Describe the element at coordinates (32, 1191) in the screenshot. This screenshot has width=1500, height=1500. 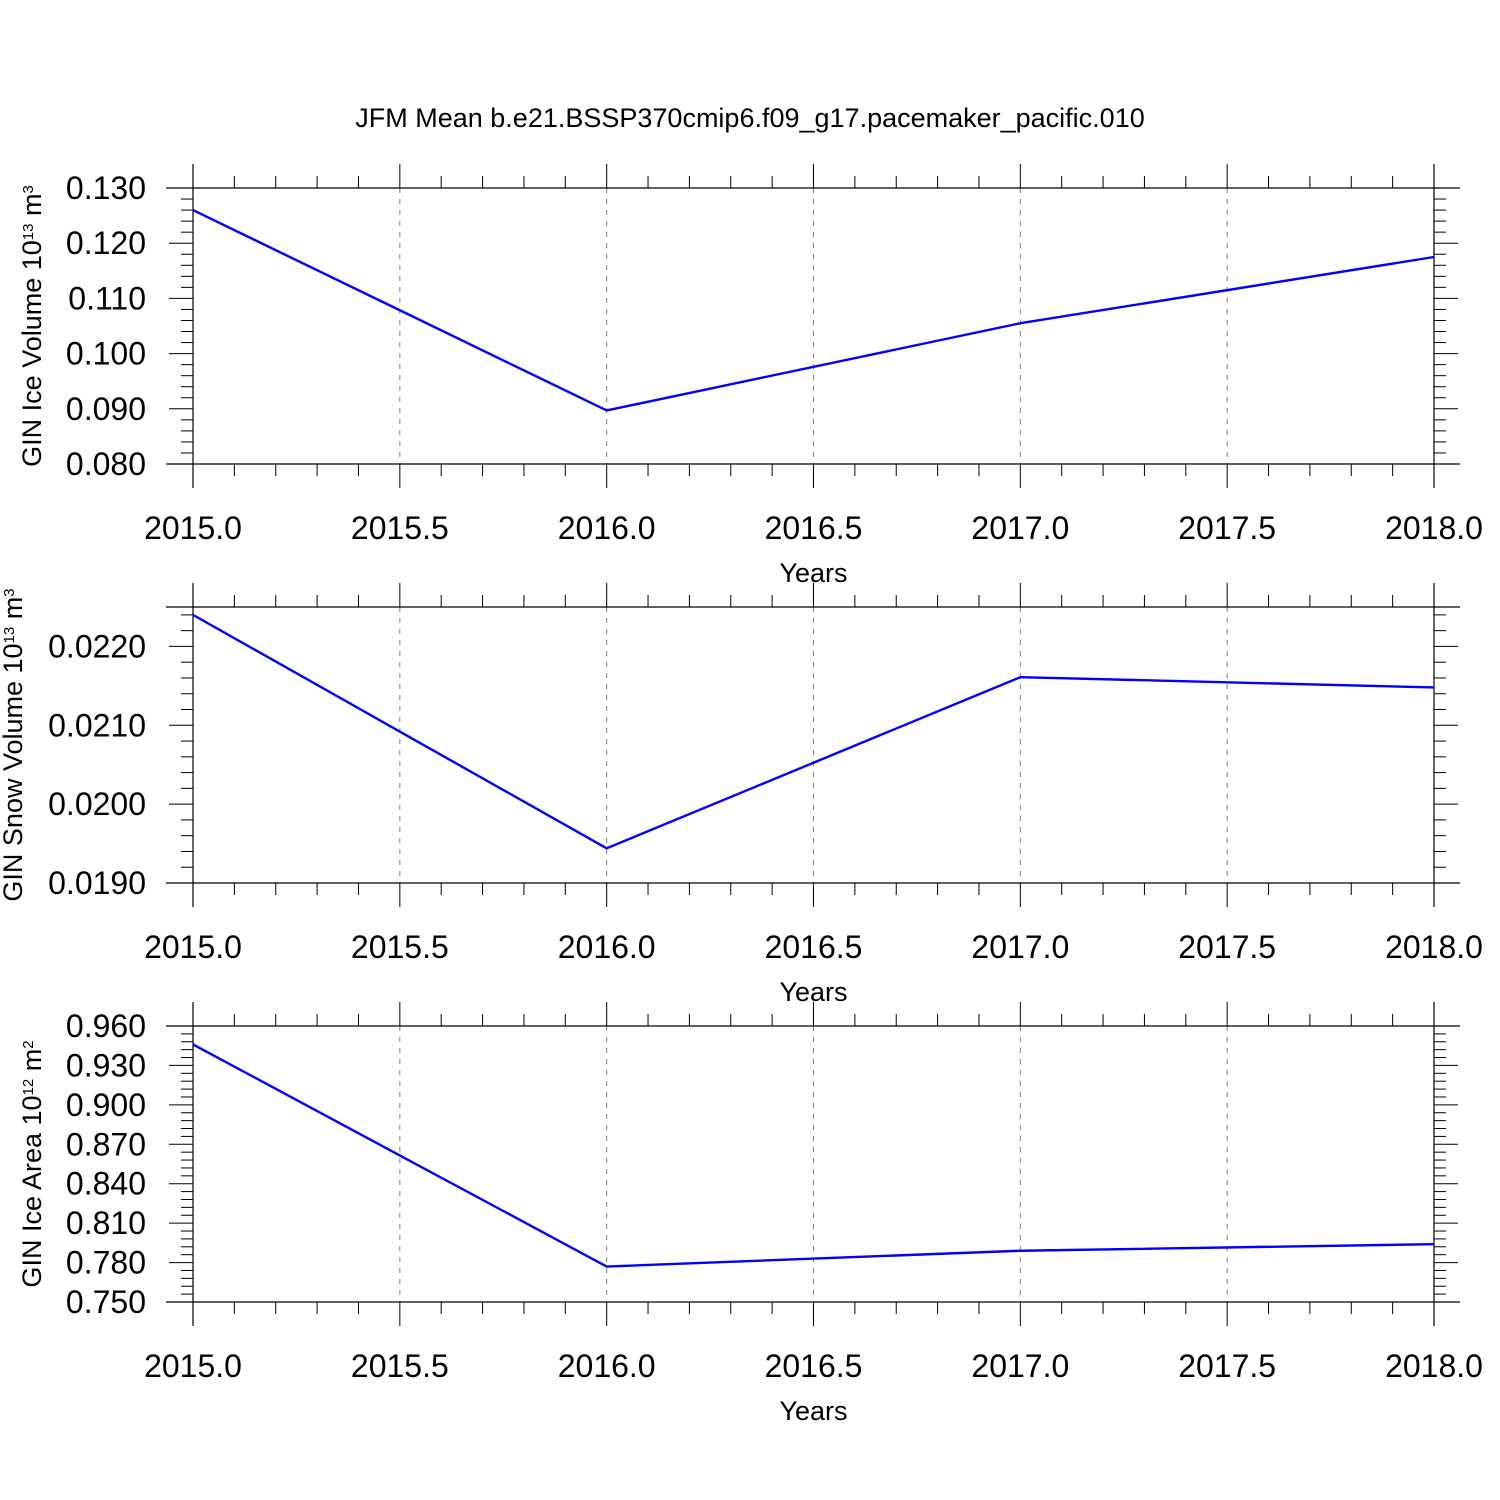
I see `y-axis-title-part: GIN Ice Area 10` at that location.